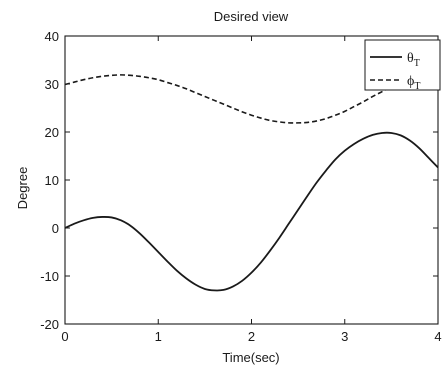  I want to click on legend-label-theta: θT, so click(413, 60).